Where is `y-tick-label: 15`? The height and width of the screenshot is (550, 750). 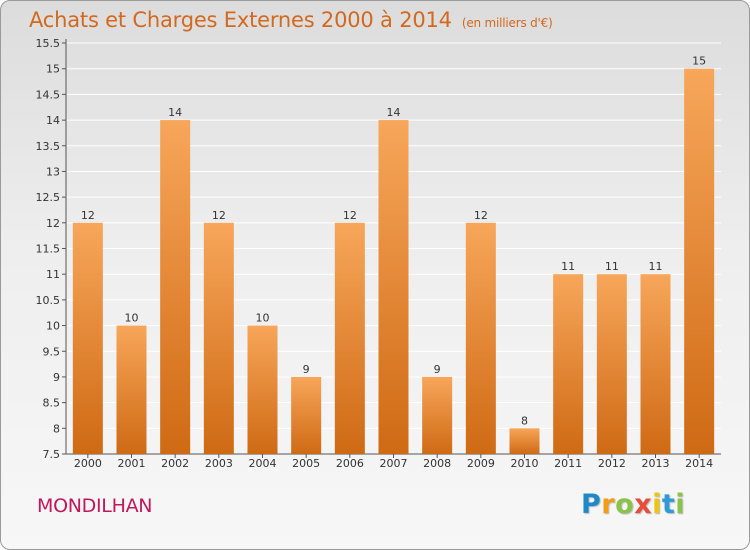
y-tick-label: 15 is located at coordinates (53, 69).